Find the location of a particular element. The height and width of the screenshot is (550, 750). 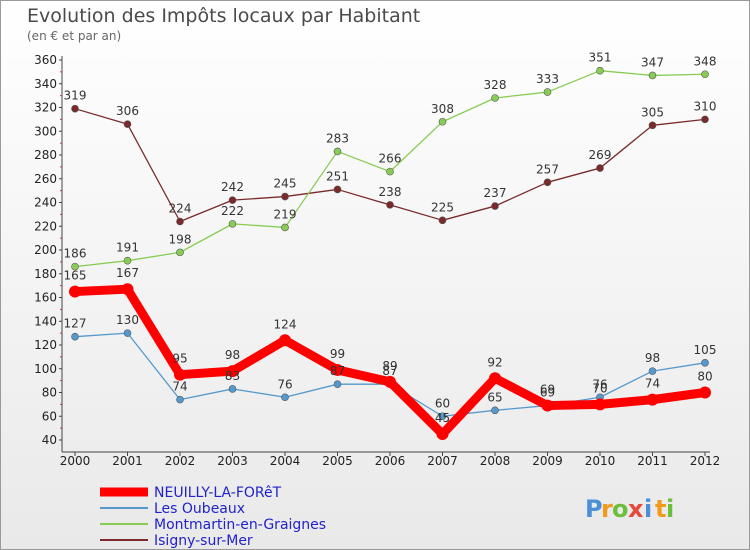

data-label: 347 is located at coordinates (652, 62).